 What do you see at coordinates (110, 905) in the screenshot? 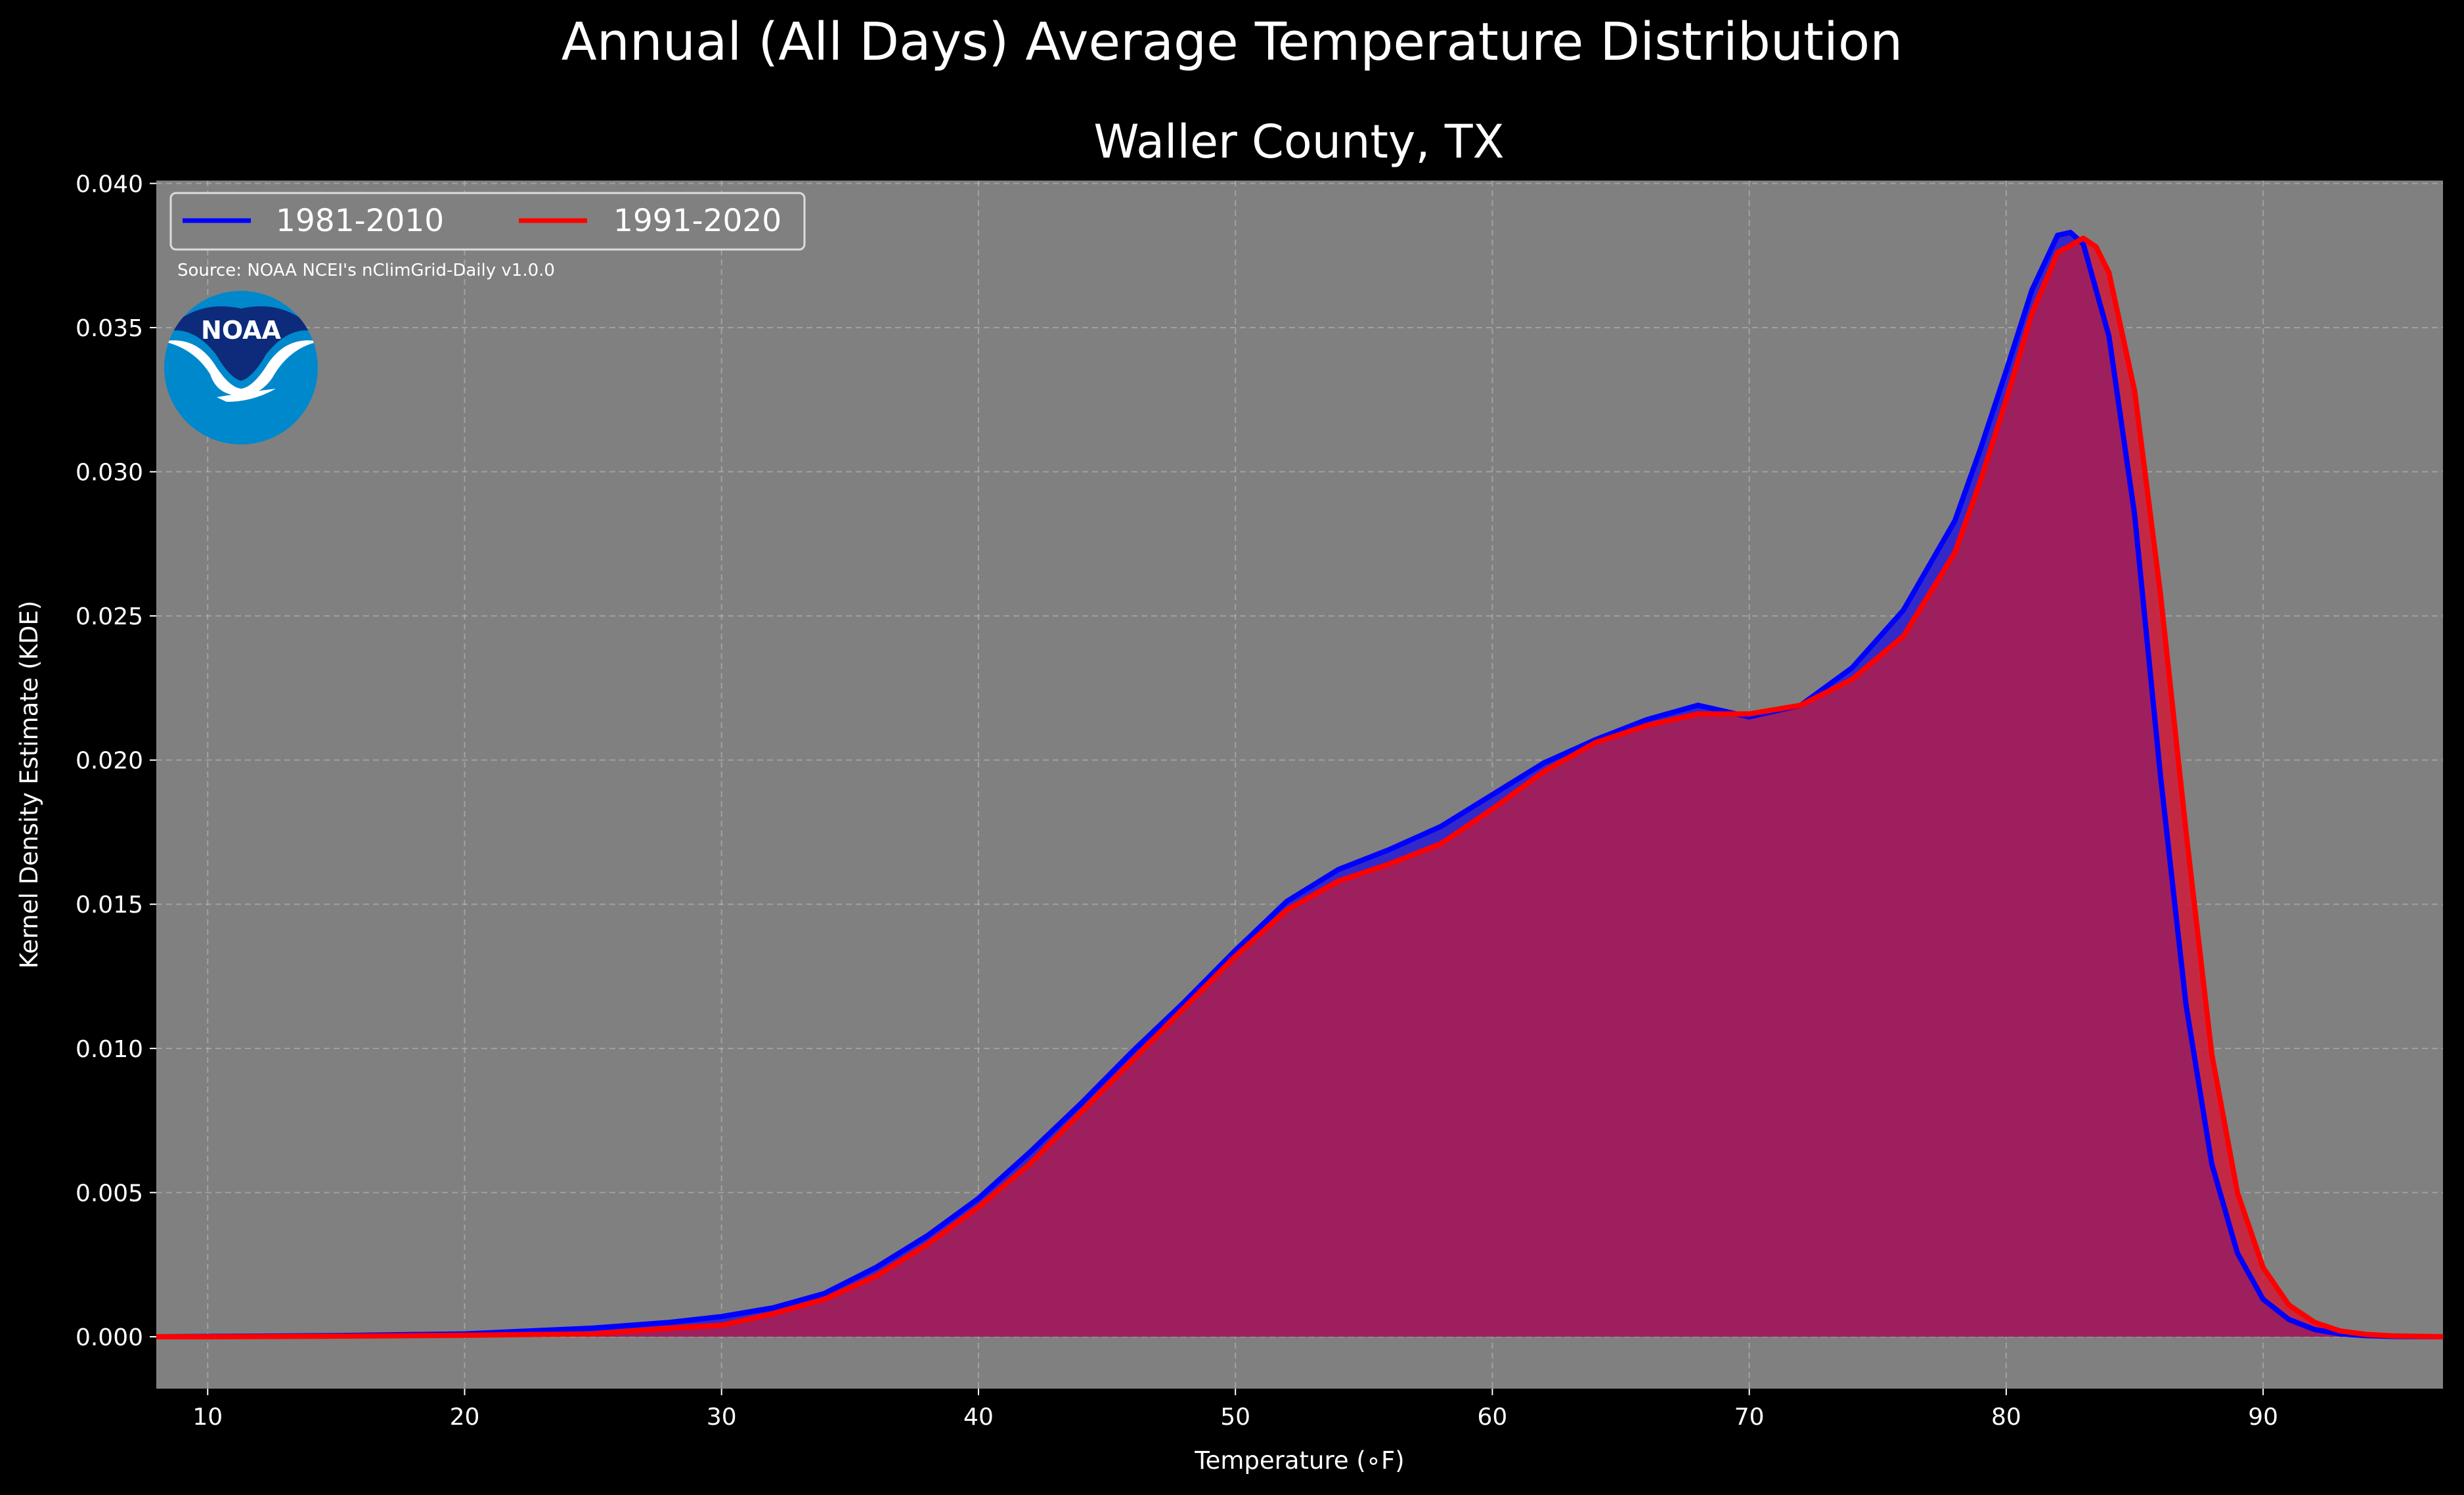
I see `y-tick-label: 0.015` at bounding box center [110, 905].